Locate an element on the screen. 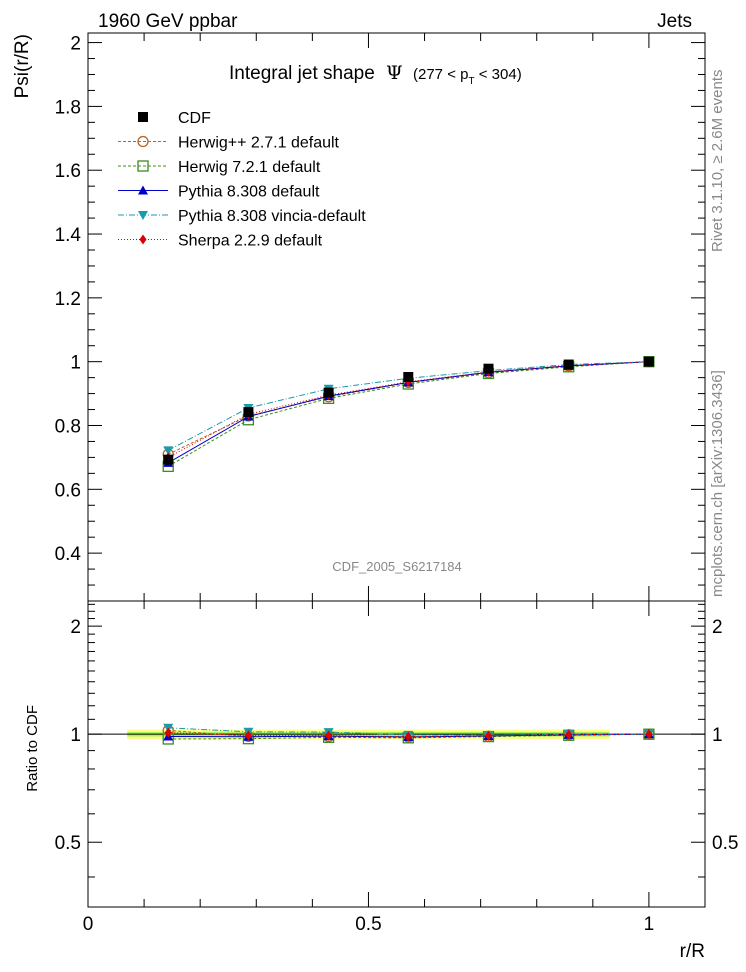  x-tick-label: 0.5 is located at coordinates (368, 924).